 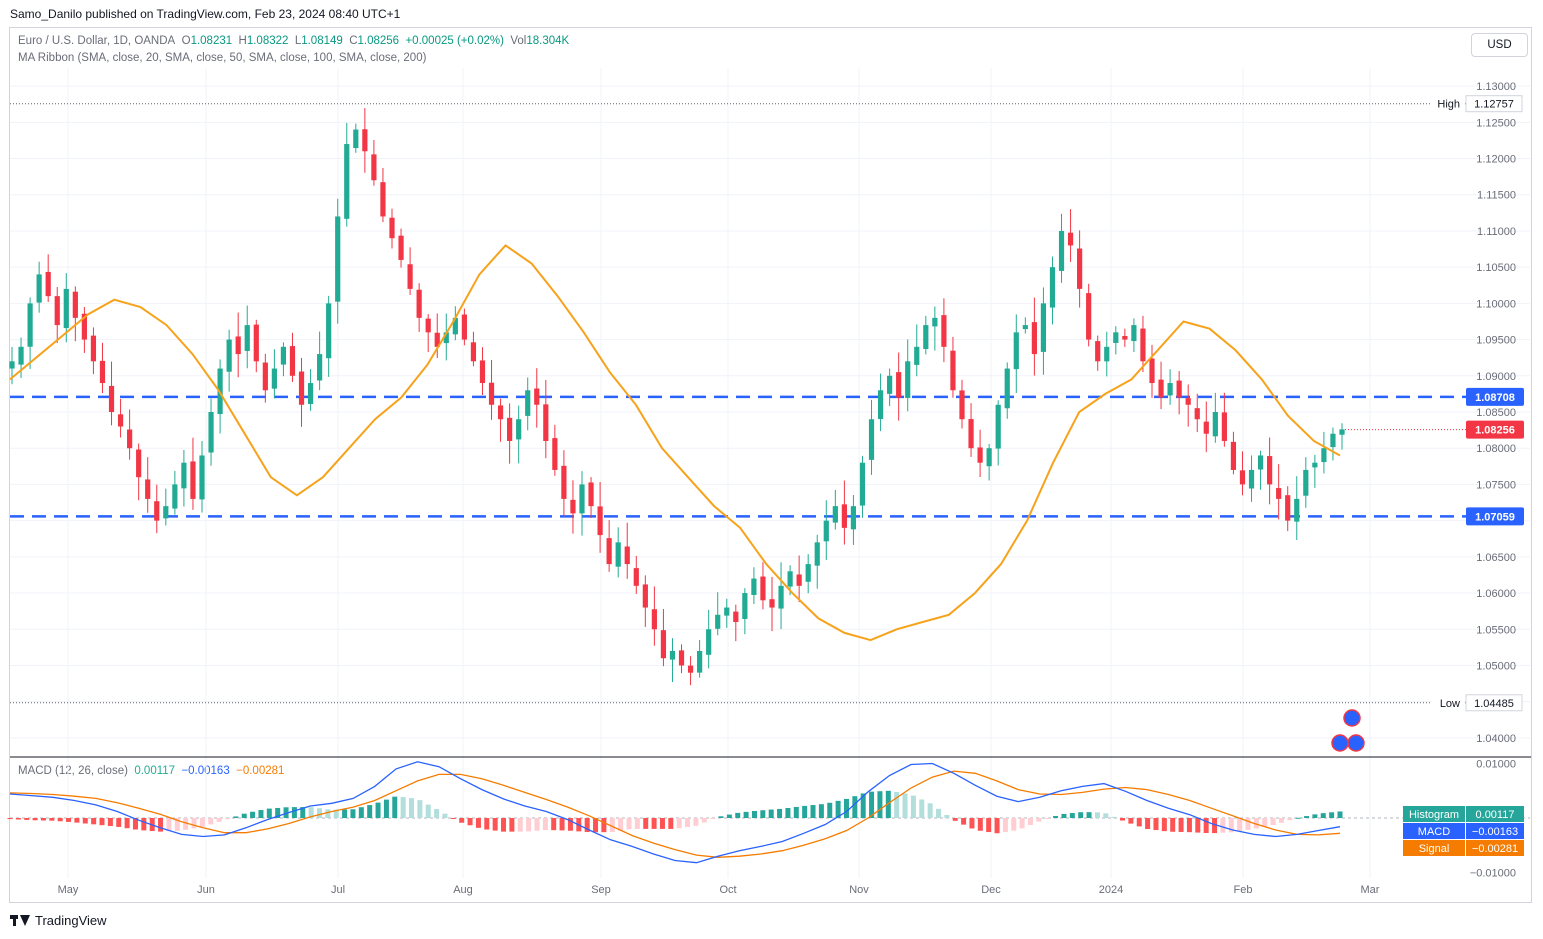 What do you see at coordinates (58, 920) in the screenshot?
I see `brand: TradingView` at bounding box center [58, 920].